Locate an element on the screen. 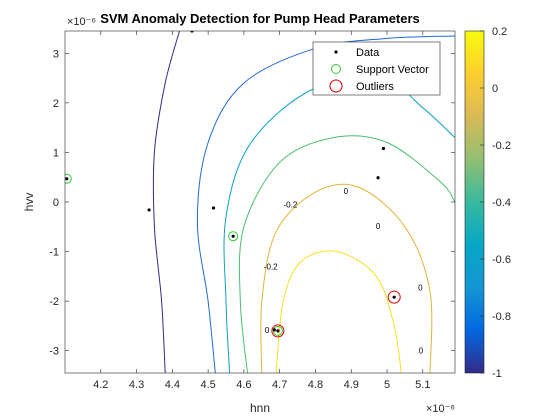 This screenshot has width=560, height=420. x-tick-label-7: 4.9 is located at coordinates (351, 385).